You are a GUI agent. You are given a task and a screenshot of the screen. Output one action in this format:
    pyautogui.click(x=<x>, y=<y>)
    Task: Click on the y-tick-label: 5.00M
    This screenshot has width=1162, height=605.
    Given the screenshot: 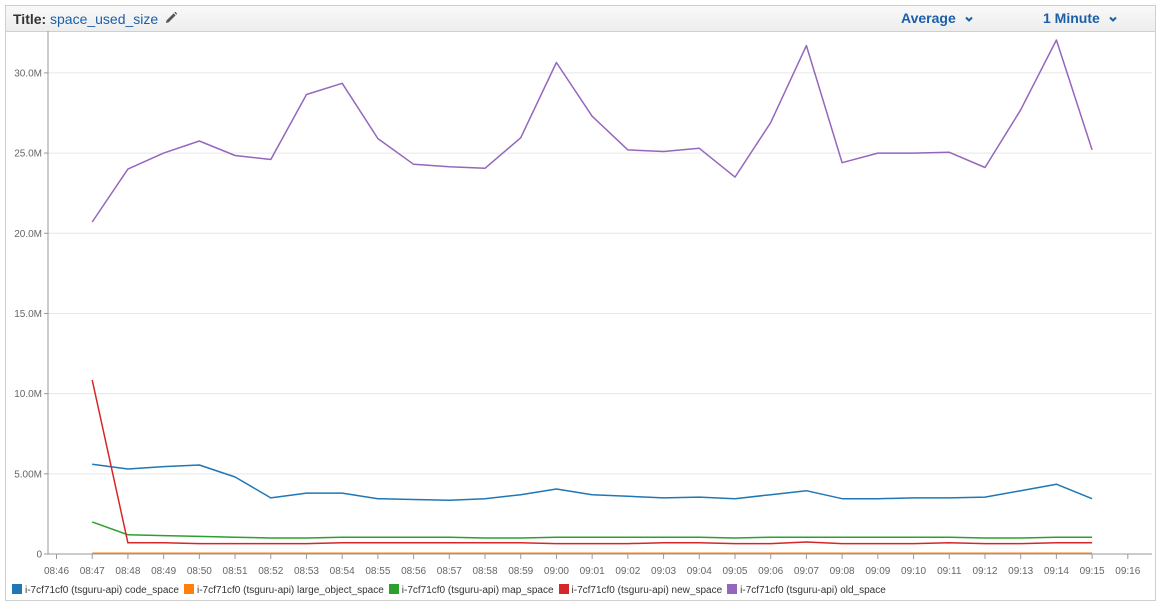 What is the action you would take?
    pyautogui.click(x=28, y=474)
    